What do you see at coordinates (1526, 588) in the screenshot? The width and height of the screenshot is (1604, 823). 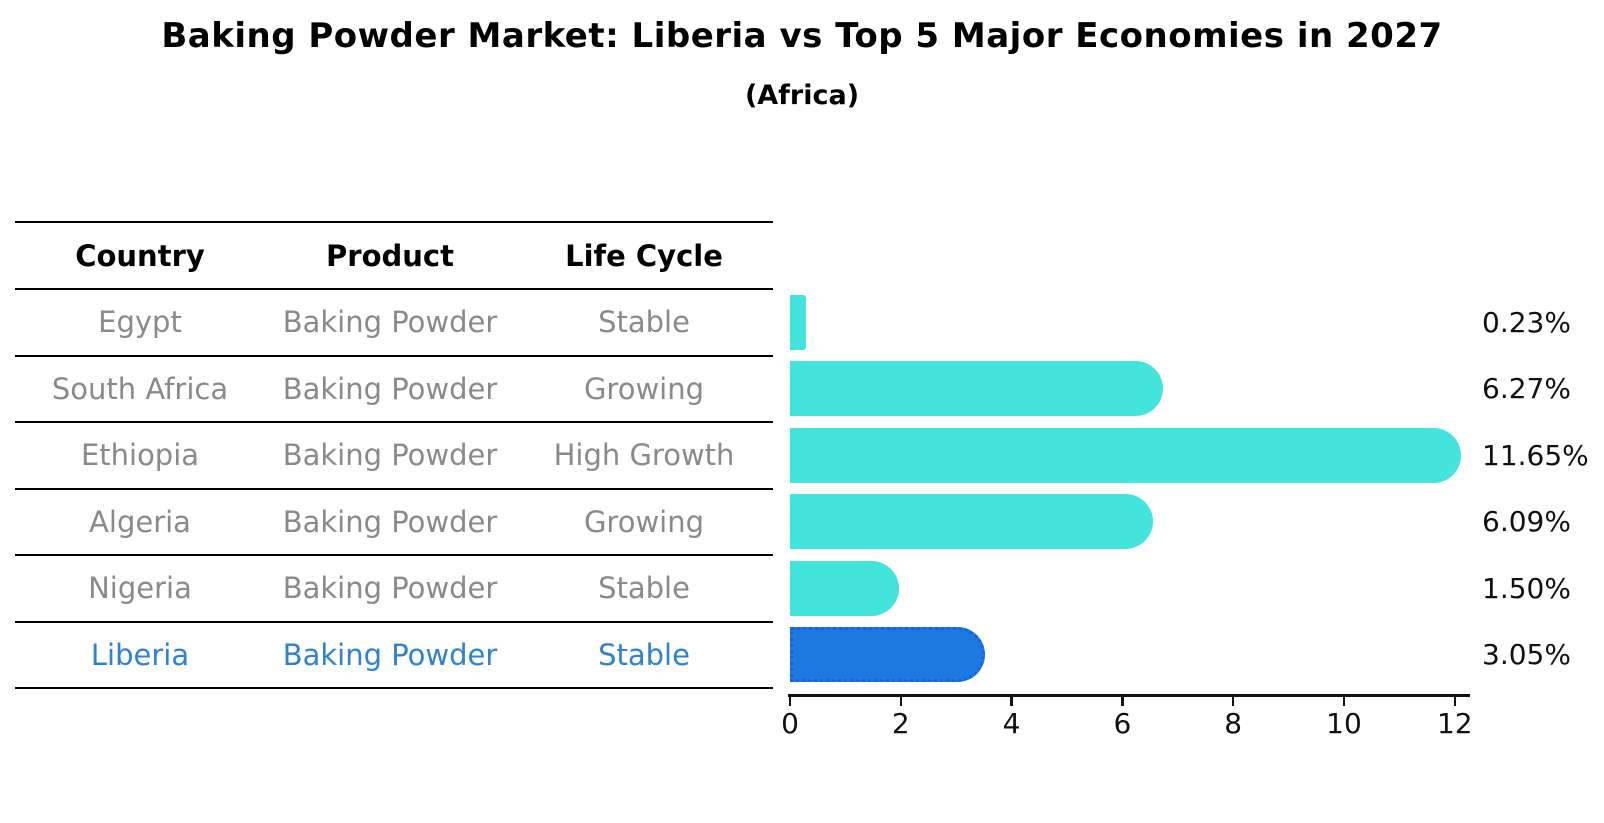 I see `bar-value-label-nigeria: 1.50%` at bounding box center [1526, 588].